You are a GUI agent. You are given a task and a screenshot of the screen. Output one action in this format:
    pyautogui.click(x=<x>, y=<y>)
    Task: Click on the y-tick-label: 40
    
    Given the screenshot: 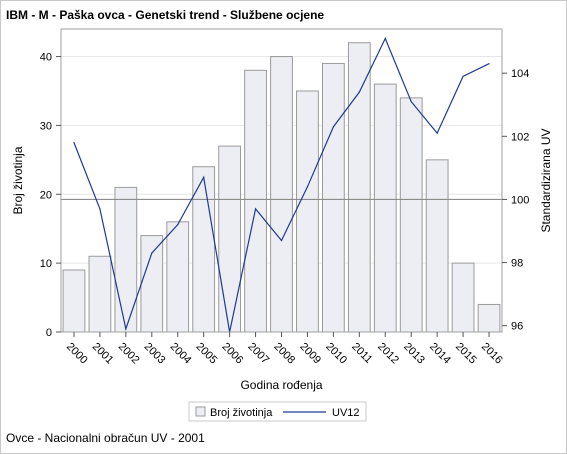 What is the action you would take?
    pyautogui.click(x=46, y=58)
    